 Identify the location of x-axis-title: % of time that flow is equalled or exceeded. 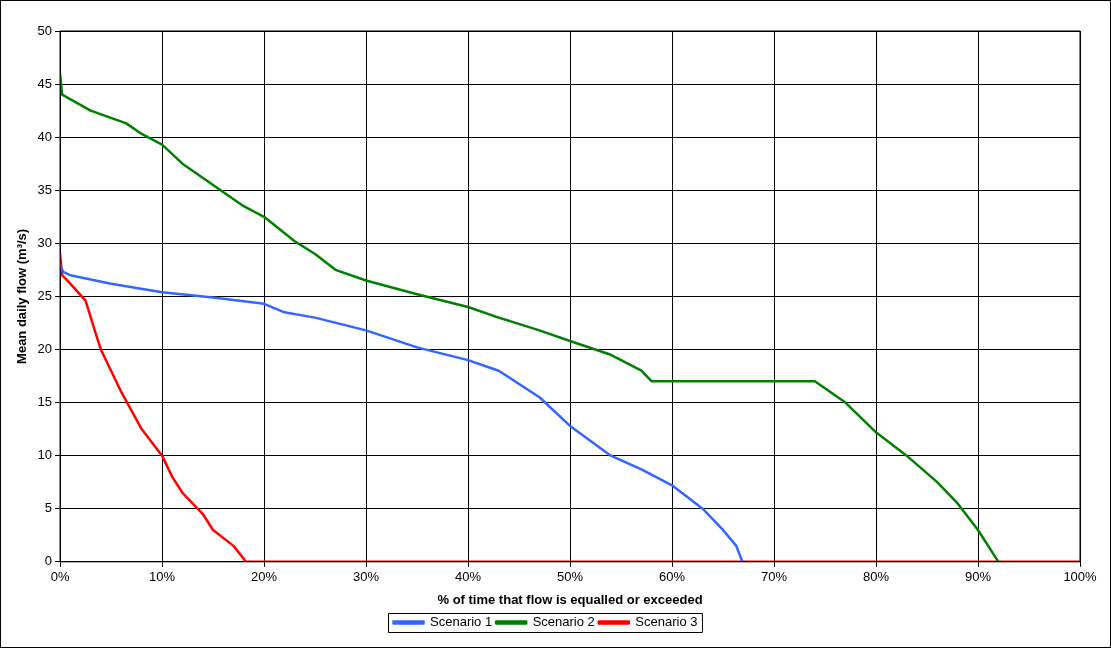
(570, 599).